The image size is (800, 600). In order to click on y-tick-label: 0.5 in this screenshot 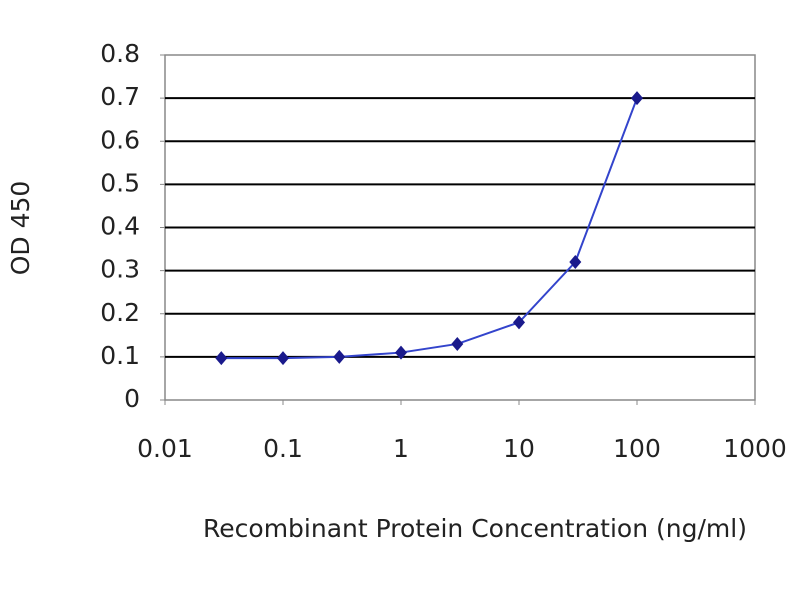, I will do `click(120, 182)`.